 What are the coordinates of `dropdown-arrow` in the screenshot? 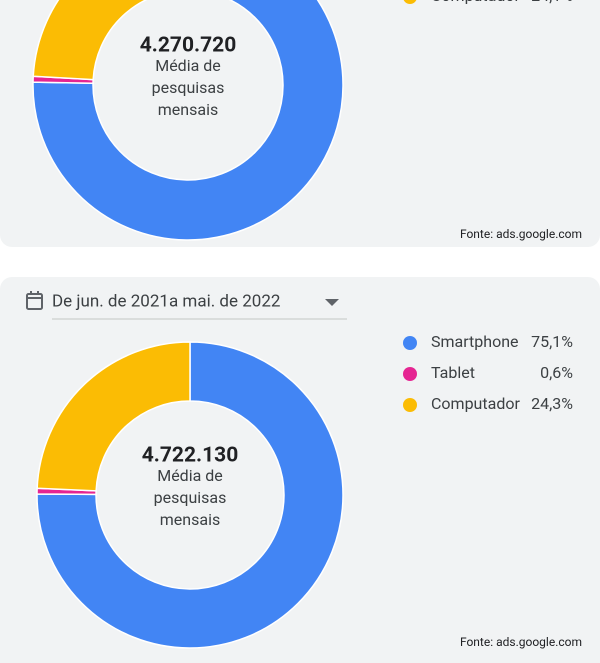 It's located at (332, 302).